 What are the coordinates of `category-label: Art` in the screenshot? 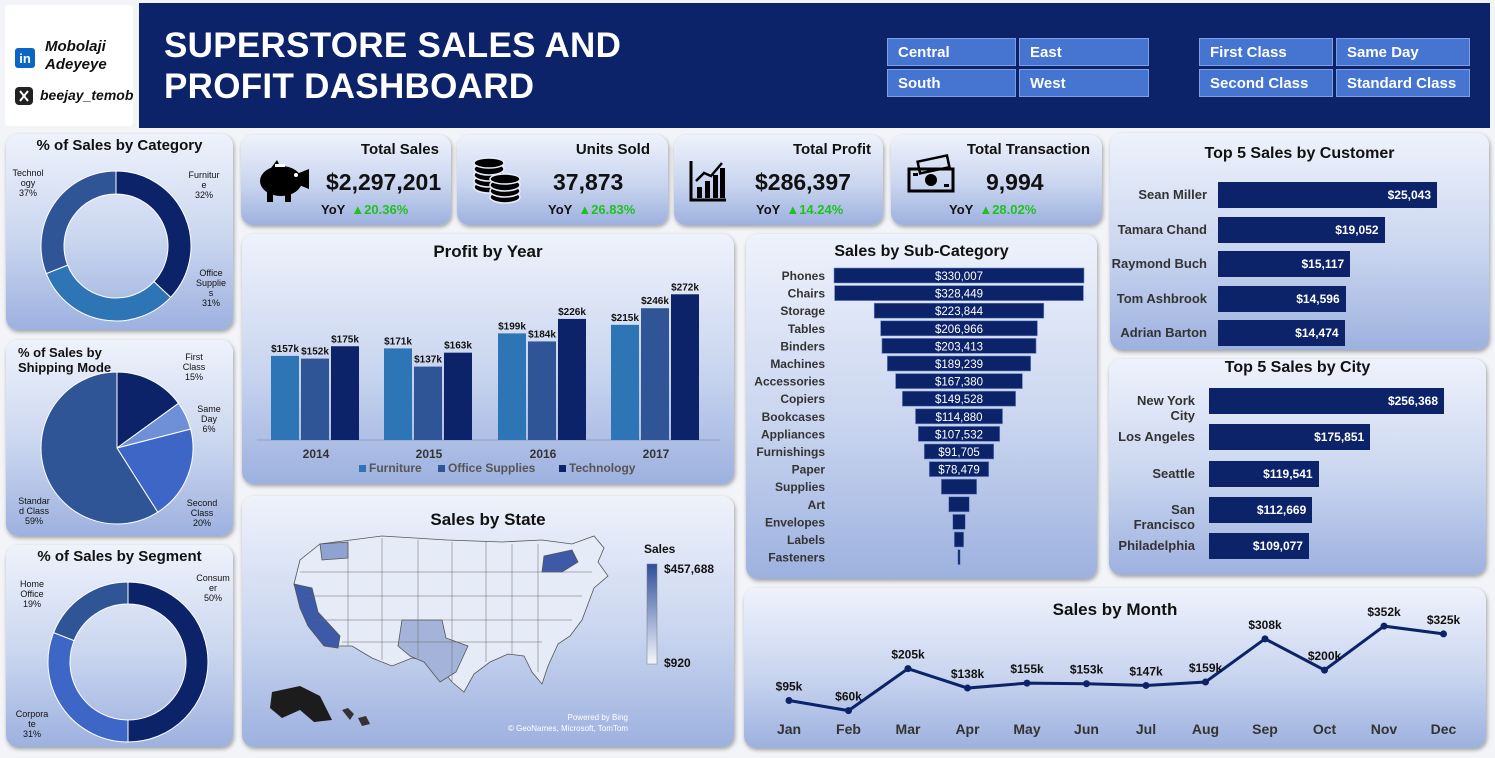 It's located at (816, 505).